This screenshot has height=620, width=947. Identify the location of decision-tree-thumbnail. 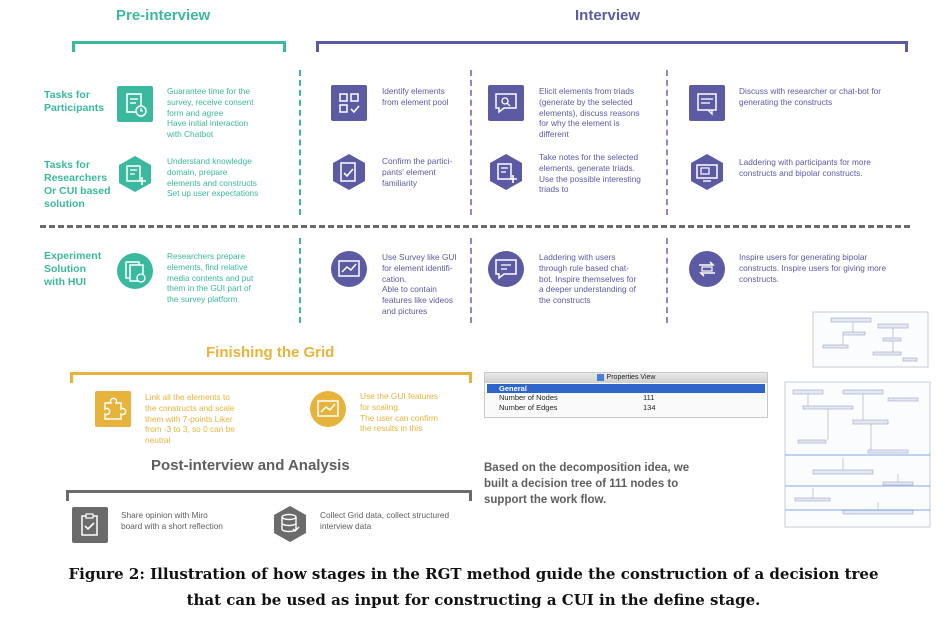
(857, 419).